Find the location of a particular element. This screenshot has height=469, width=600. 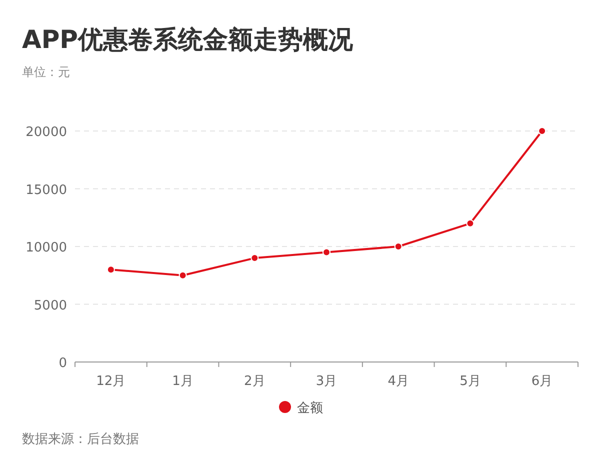

legend-label: 金额 is located at coordinates (310, 408).